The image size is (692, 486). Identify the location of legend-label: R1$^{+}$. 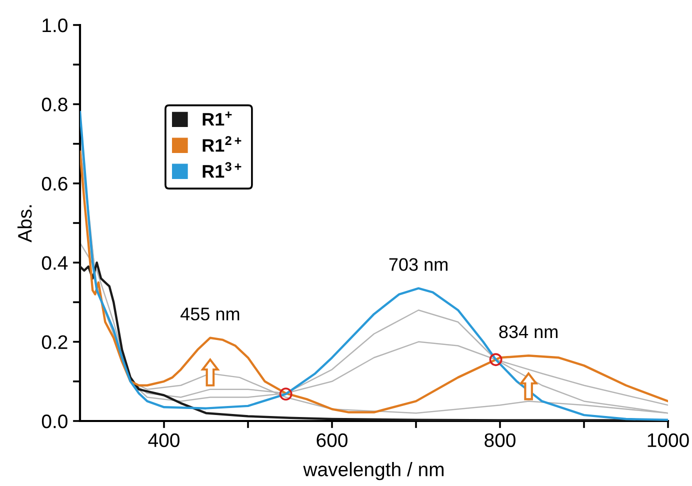
(217, 118).